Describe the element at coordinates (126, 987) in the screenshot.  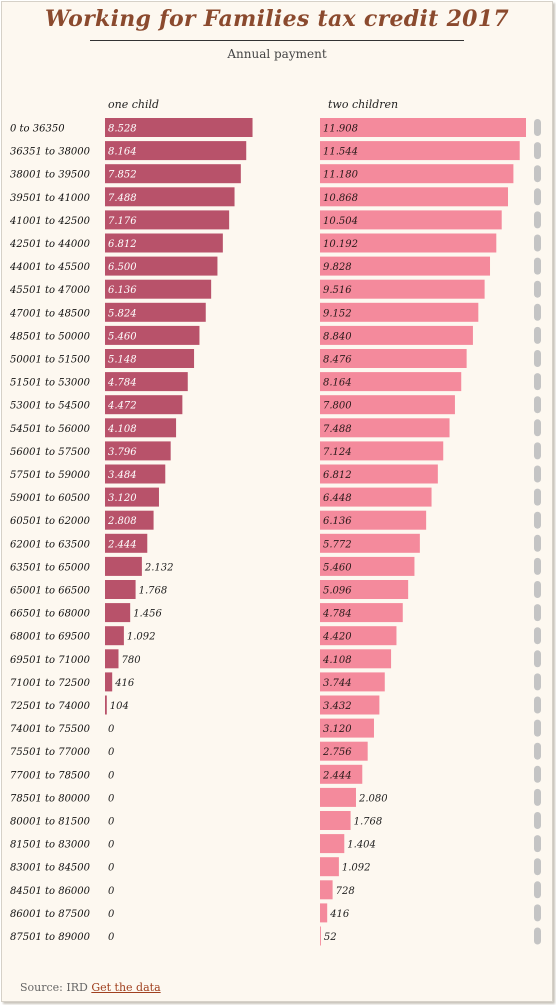
I see `get-data-link: Get the data` at that location.